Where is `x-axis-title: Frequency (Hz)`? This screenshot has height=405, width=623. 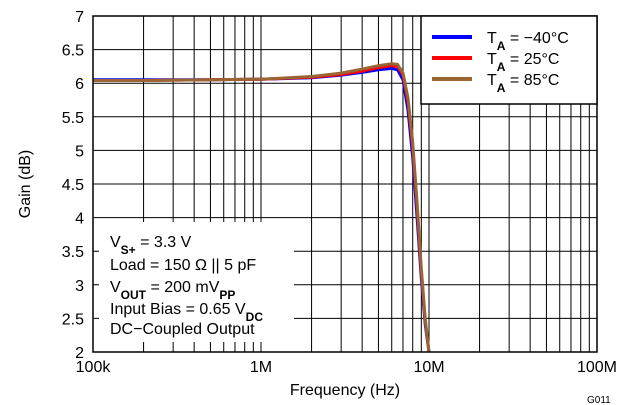
x-axis-title: Frequency (Hz) is located at coordinates (345, 390).